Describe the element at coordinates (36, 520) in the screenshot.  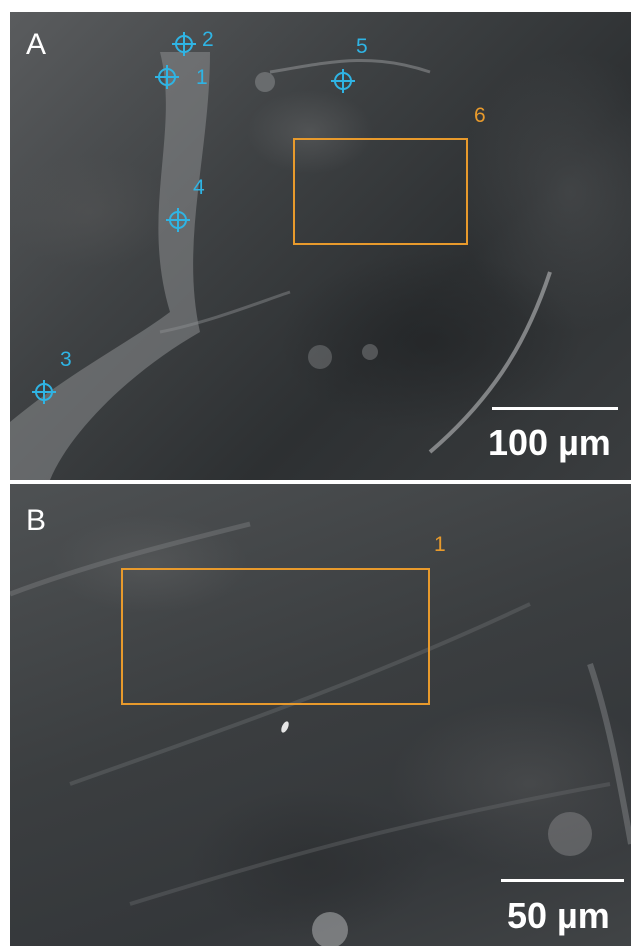
I see `panel-label-b: B` at that location.